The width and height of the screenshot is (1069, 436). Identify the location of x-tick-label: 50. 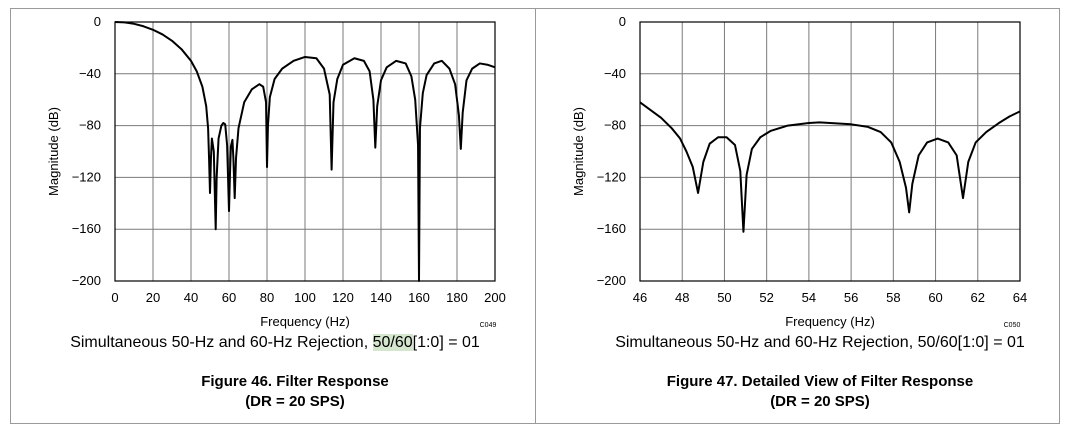
(724, 297).